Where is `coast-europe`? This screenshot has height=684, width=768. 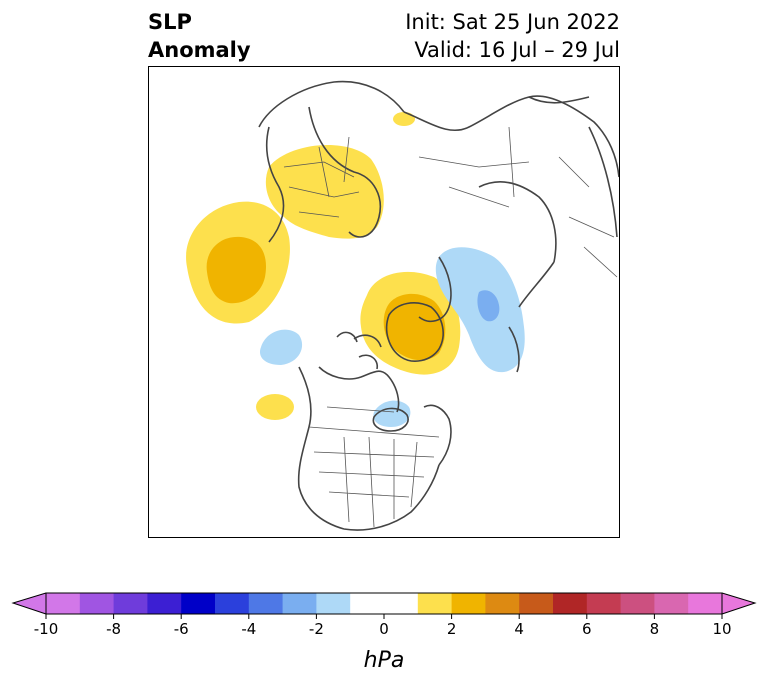 coast-europe is located at coordinates (331, 161).